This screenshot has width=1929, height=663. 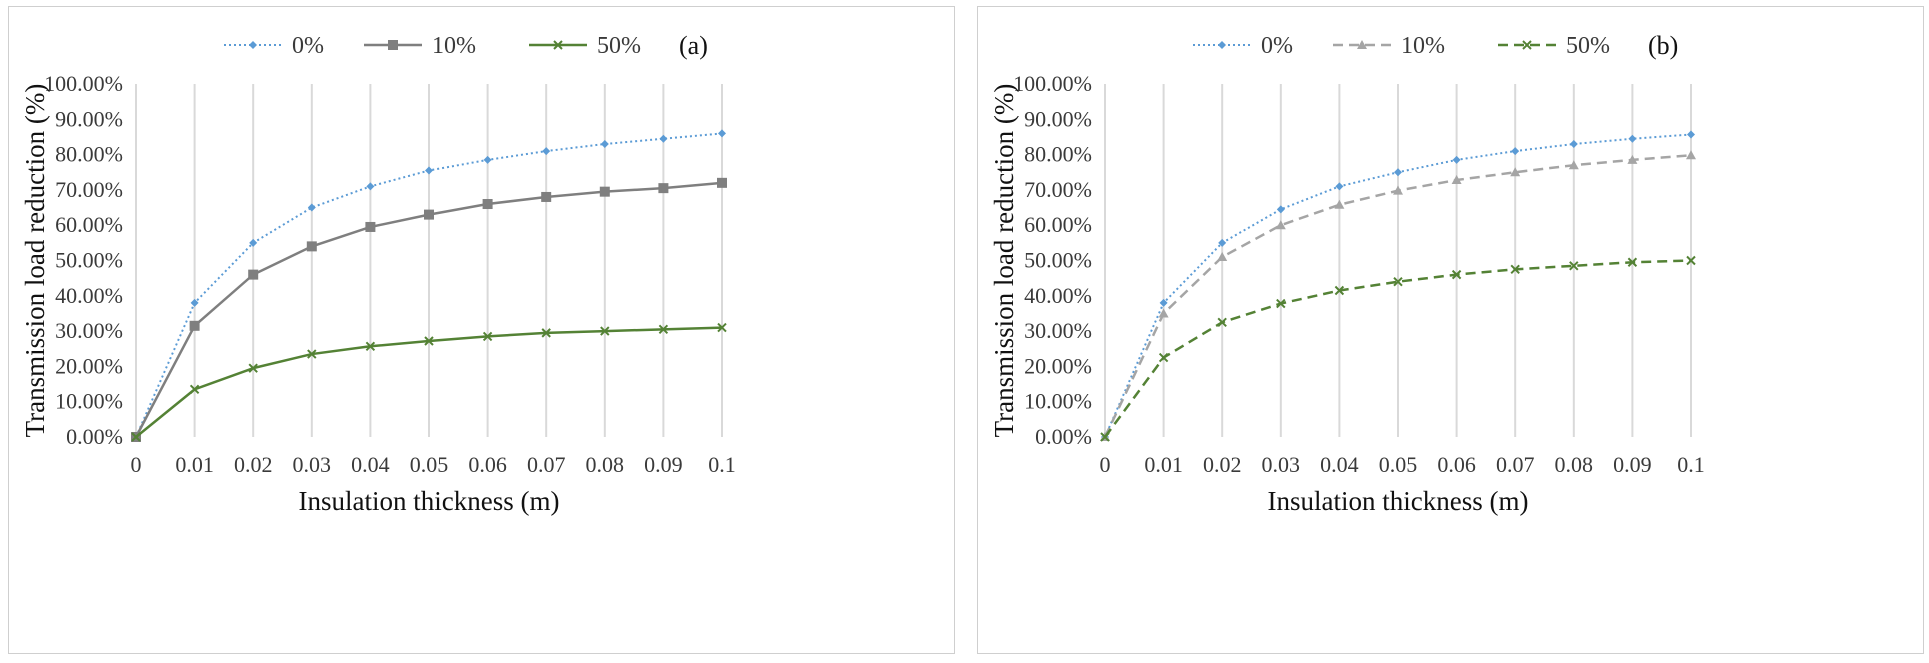 What do you see at coordinates (1398, 501) in the screenshot?
I see `x-axis-title: Insulation thickness (m)` at bounding box center [1398, 501].